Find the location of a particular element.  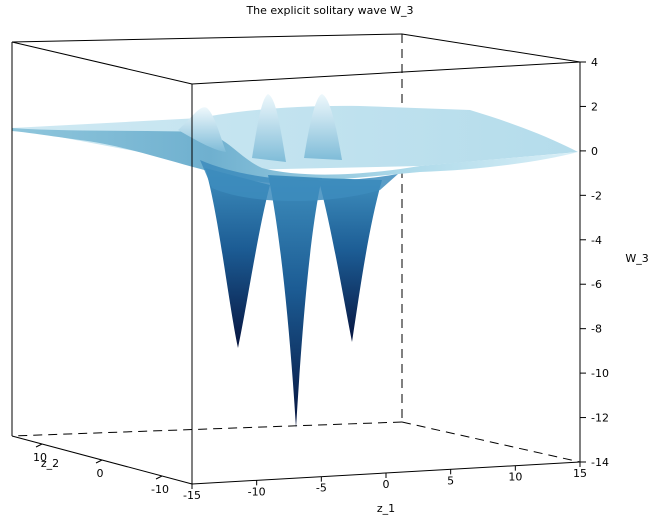

x-axis-title: z_1 is located at coordinates (386, 508).